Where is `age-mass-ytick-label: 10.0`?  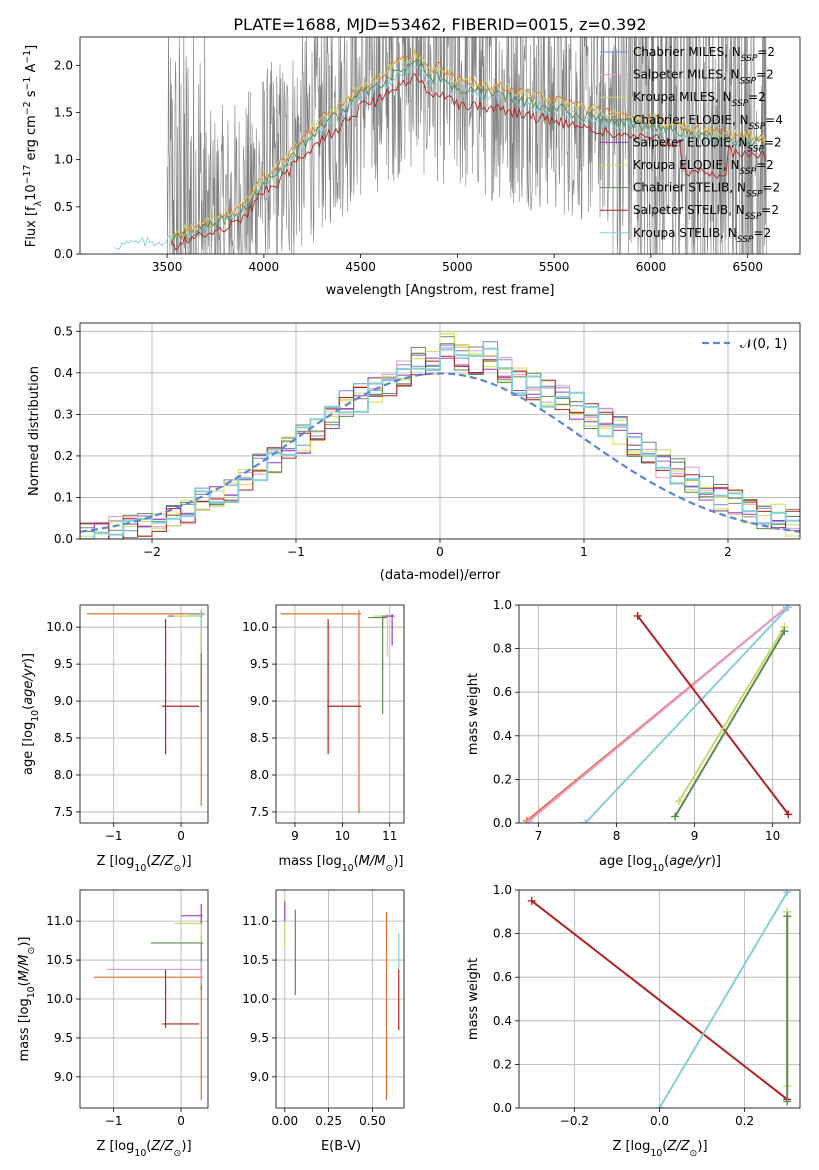
age-mass-ytick-label: 10.0 is located at coordinates (255, 627).